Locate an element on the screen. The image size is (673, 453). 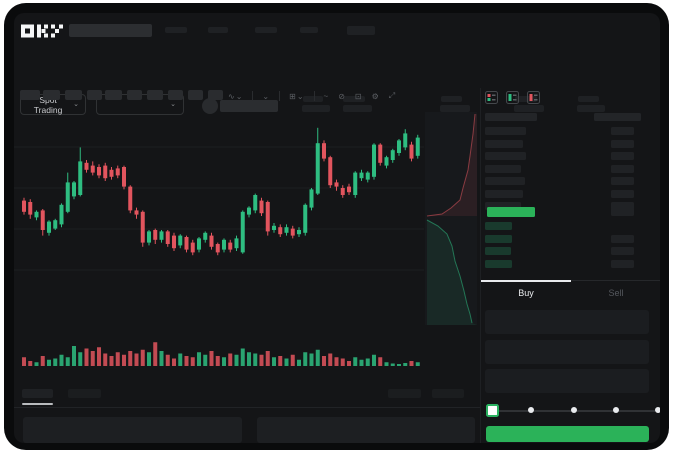
orderbook-bids-view-icon is located at coordinates (512, 100).